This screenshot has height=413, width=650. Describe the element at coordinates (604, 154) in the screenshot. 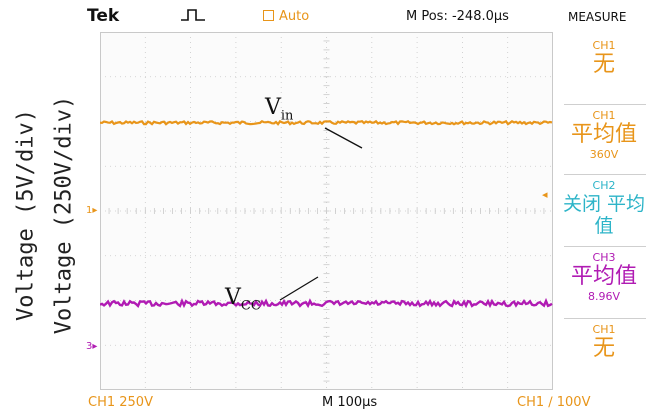

I see `measure-value: 360V` at that location.